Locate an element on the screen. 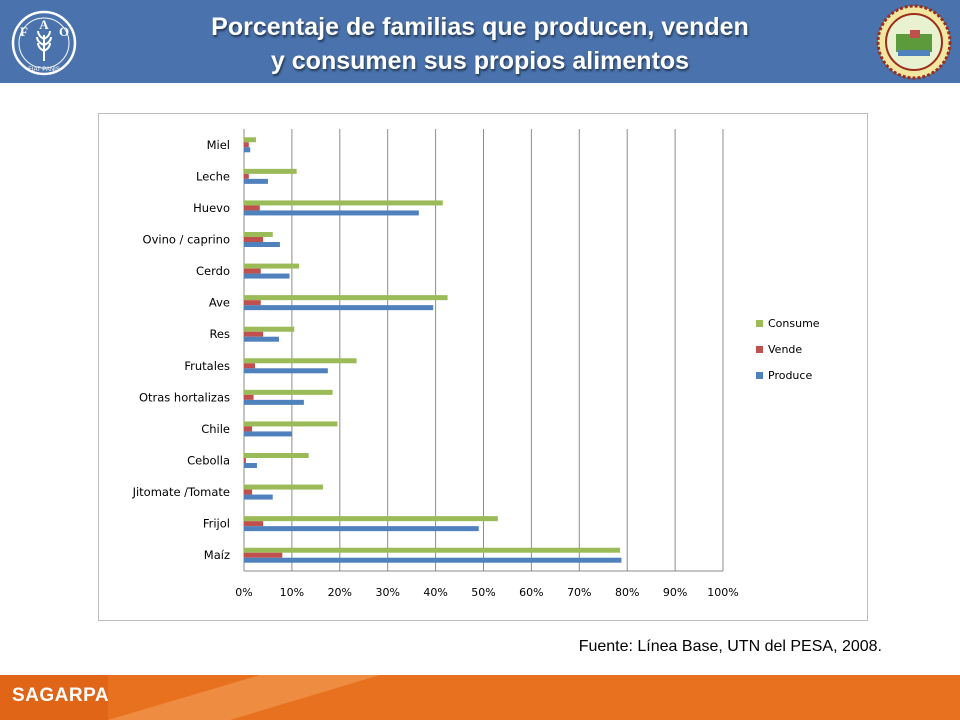  seal-logo is located at coordinates (914, 42).